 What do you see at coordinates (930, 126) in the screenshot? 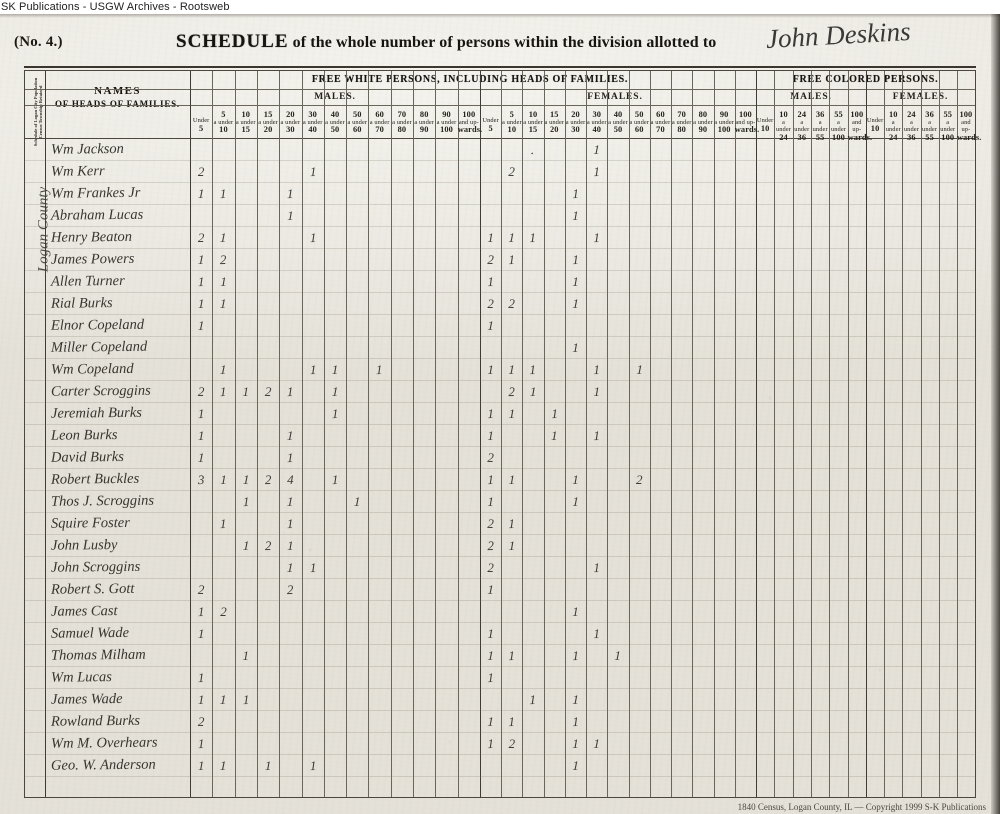
I see `col-header-colored-female-3: 36 a under 55` at bounding box center [930, 126].